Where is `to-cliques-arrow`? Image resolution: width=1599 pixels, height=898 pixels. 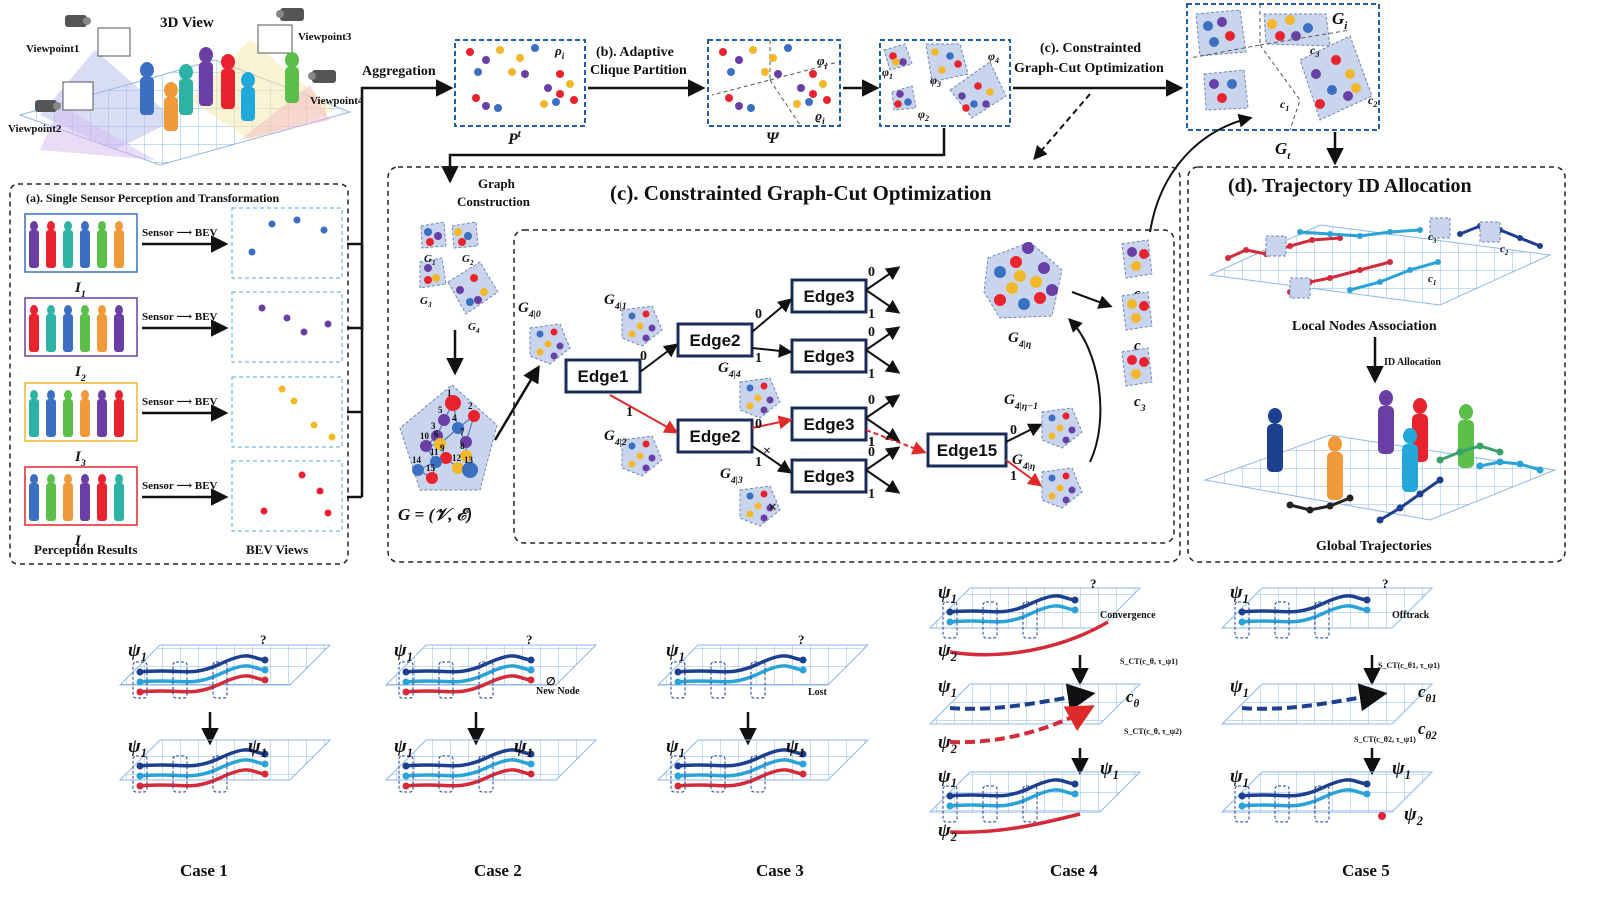 to-cliques-arrow is located at coordinates (1092, 300).